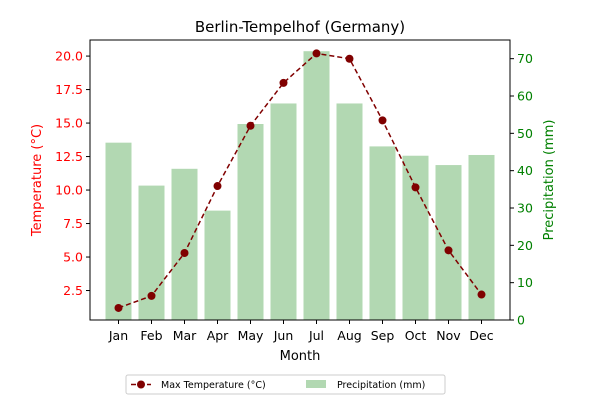 This screenshot has height=400, width=600. What do you see at coordinates (481, 294) in the screenshot?
I see `temperature-point-dec` at bounding box center [481, 294].